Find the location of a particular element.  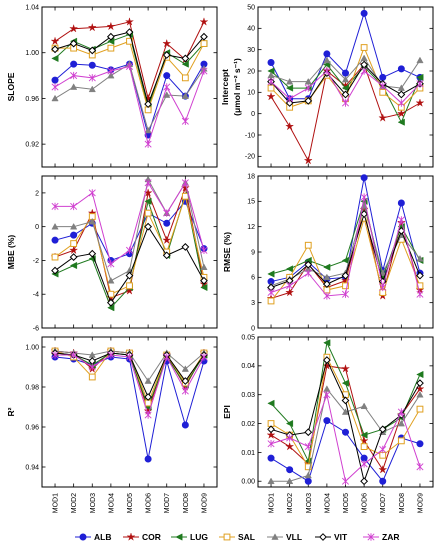

ytick-label-rmse: 12 is located at coordinates (251, 227).